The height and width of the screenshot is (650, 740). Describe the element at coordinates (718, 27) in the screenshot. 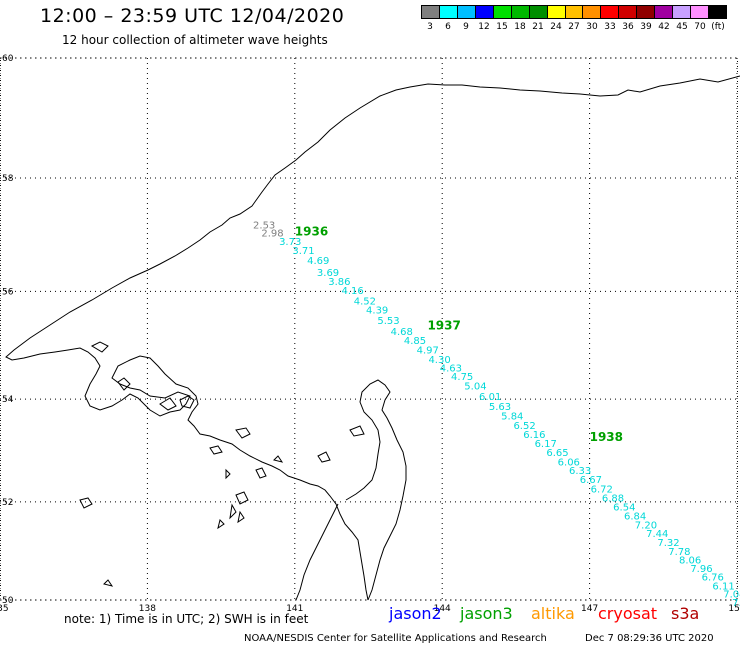

I see `color-scale-label: (ft)` at that location.